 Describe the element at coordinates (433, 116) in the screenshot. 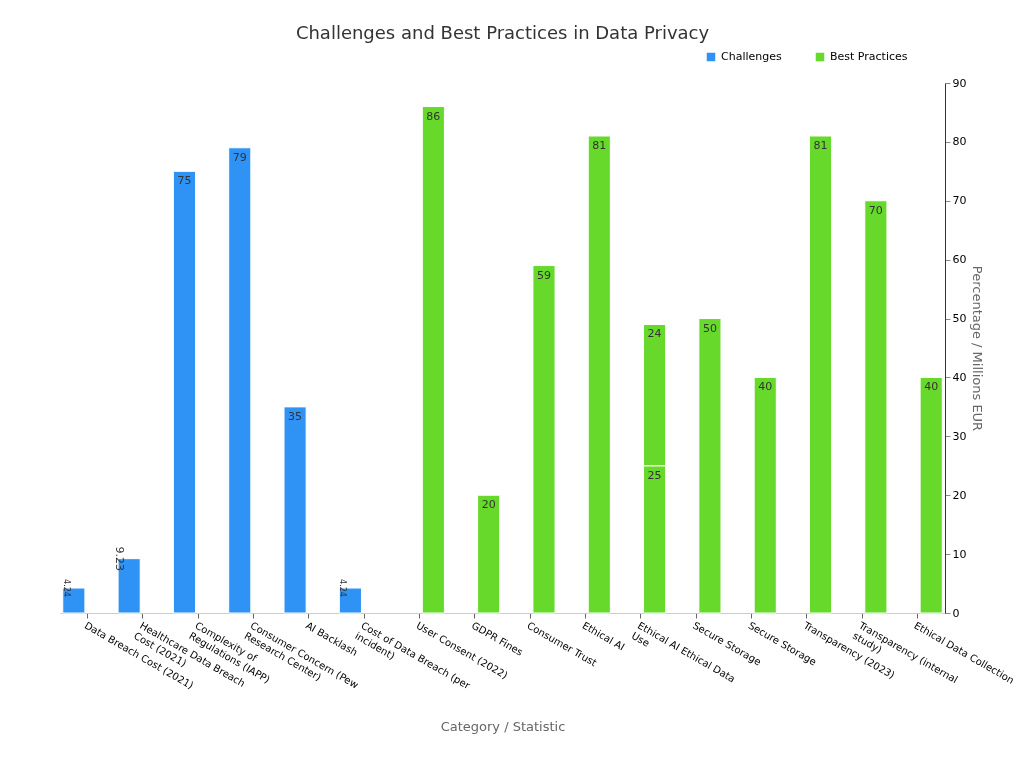

I see `data-label: 86` at that location.